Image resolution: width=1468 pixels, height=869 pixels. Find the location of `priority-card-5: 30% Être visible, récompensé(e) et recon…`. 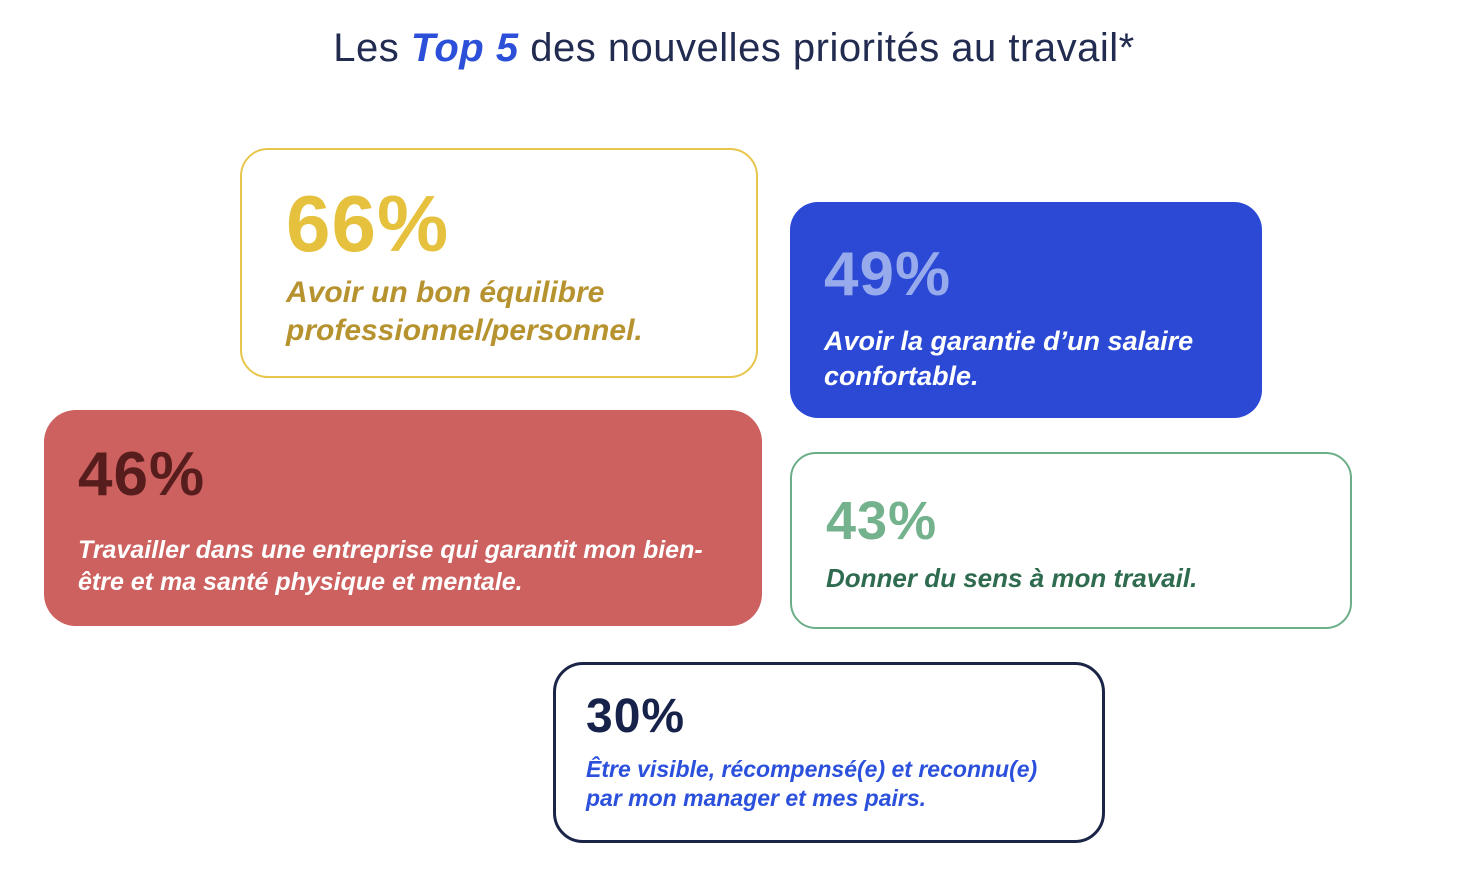

priority-card-5: 30% Être visible, récompensé(e) et recon… is located at coordinates (829, 752).